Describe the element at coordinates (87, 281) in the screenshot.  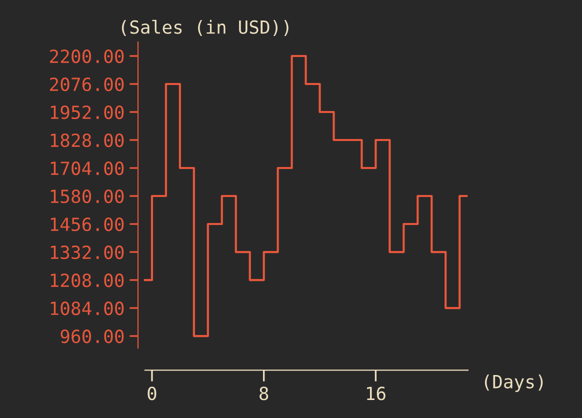
I see `y-tick-label: 1208.00` at that location.